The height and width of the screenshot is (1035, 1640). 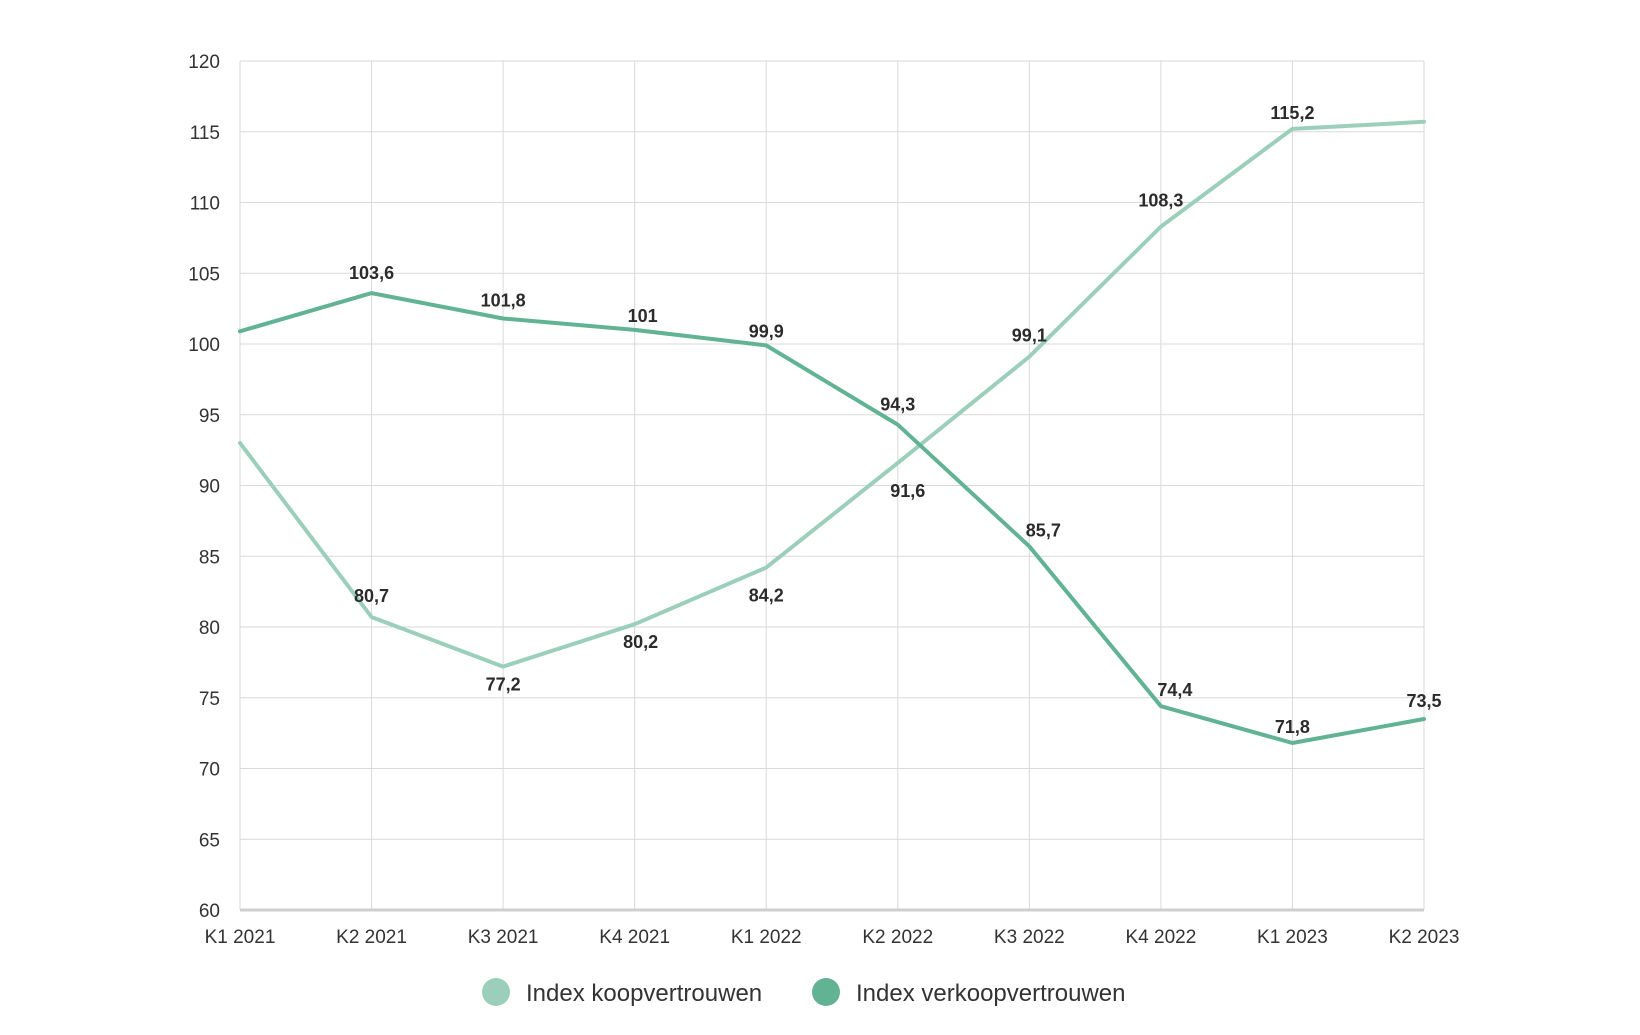 I want to click on data-label: 99,9, so click(x=766, y=331).